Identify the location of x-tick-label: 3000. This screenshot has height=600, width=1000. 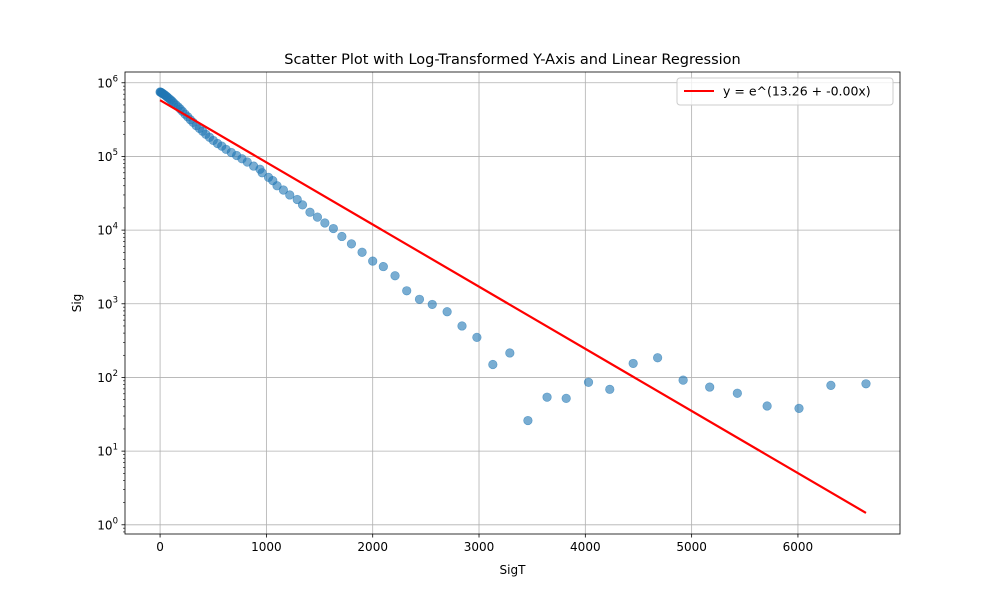
(479, 547).